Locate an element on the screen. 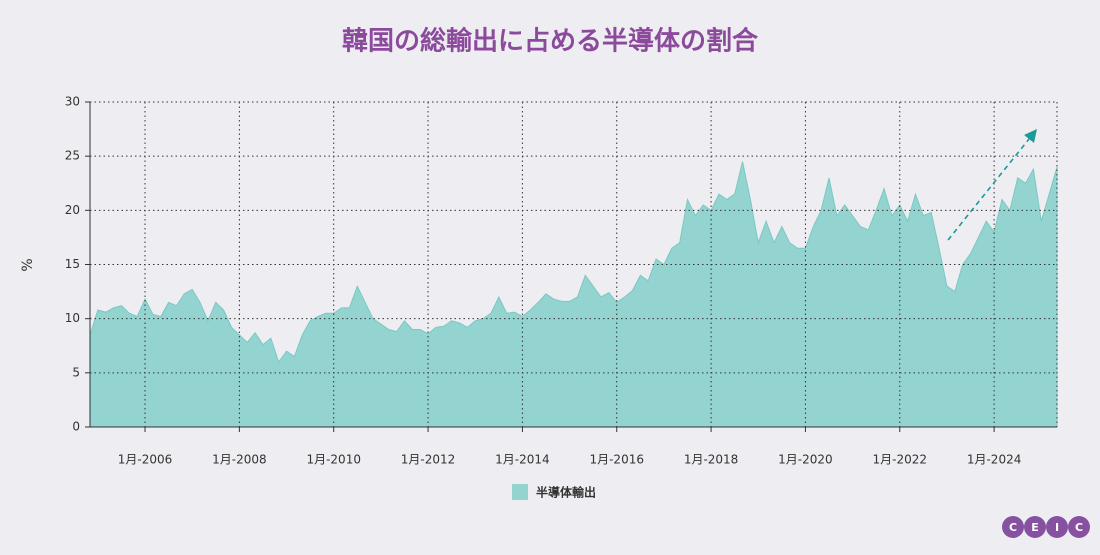 The width and height of the screenshot is (1100, 555). y-tick-label: 15 is located at coordinates (72, 264).